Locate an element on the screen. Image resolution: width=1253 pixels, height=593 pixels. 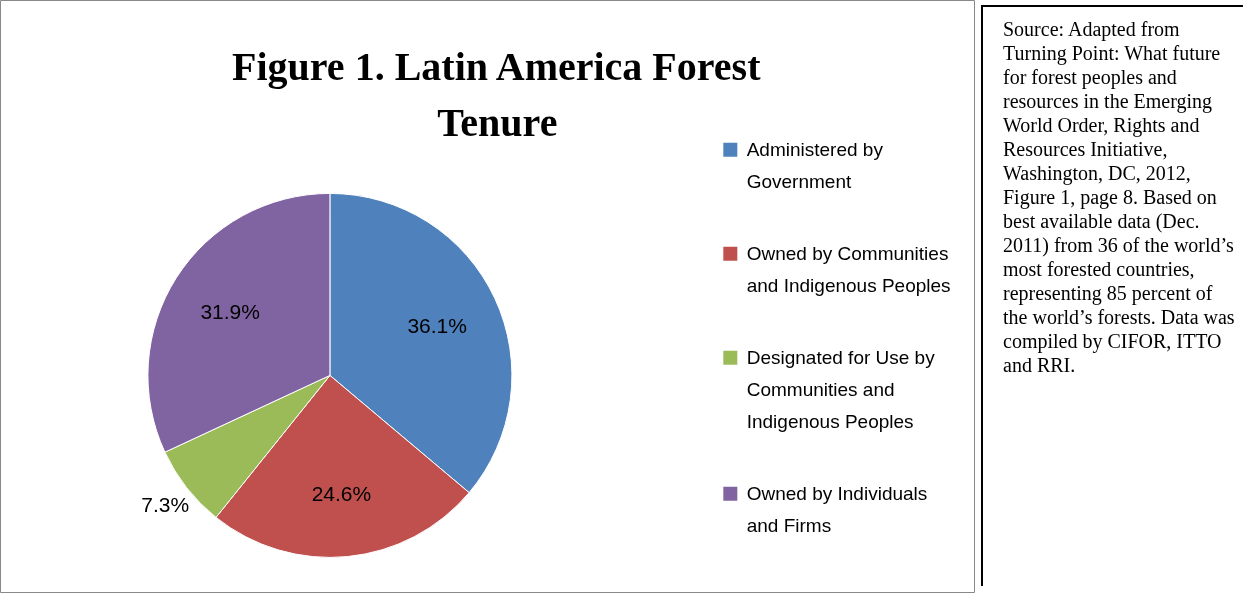
legend-label: Designated for Use by Communities and Indigenous Peoples is located at coordinates (841, 390).